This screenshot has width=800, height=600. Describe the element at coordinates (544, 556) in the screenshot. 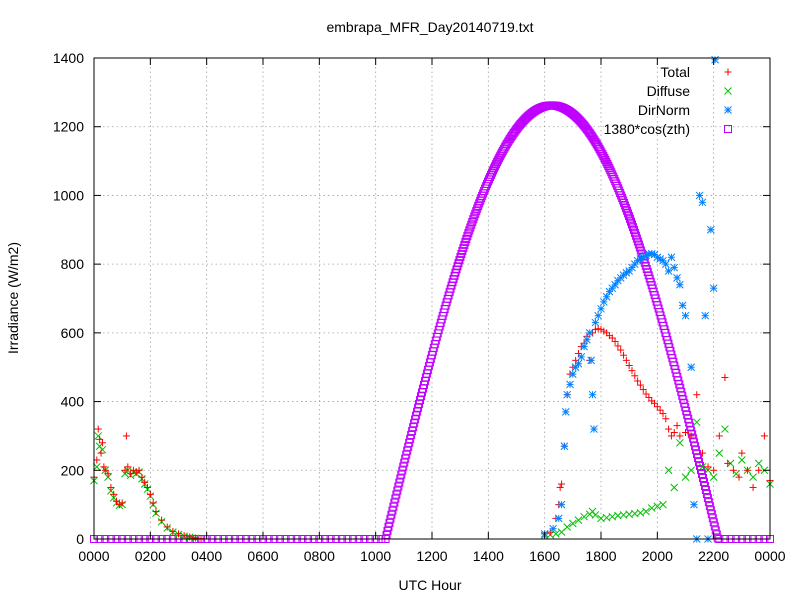

I see `x-tick-label: 1600` at that location.